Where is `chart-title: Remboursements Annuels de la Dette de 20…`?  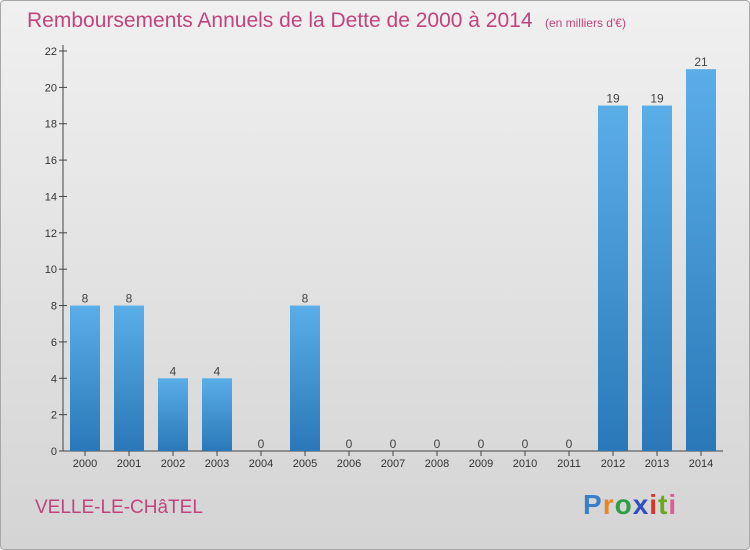 chart-title: Remboursements Annuels de la Dette de 20… is located at coordinates (280, 20).